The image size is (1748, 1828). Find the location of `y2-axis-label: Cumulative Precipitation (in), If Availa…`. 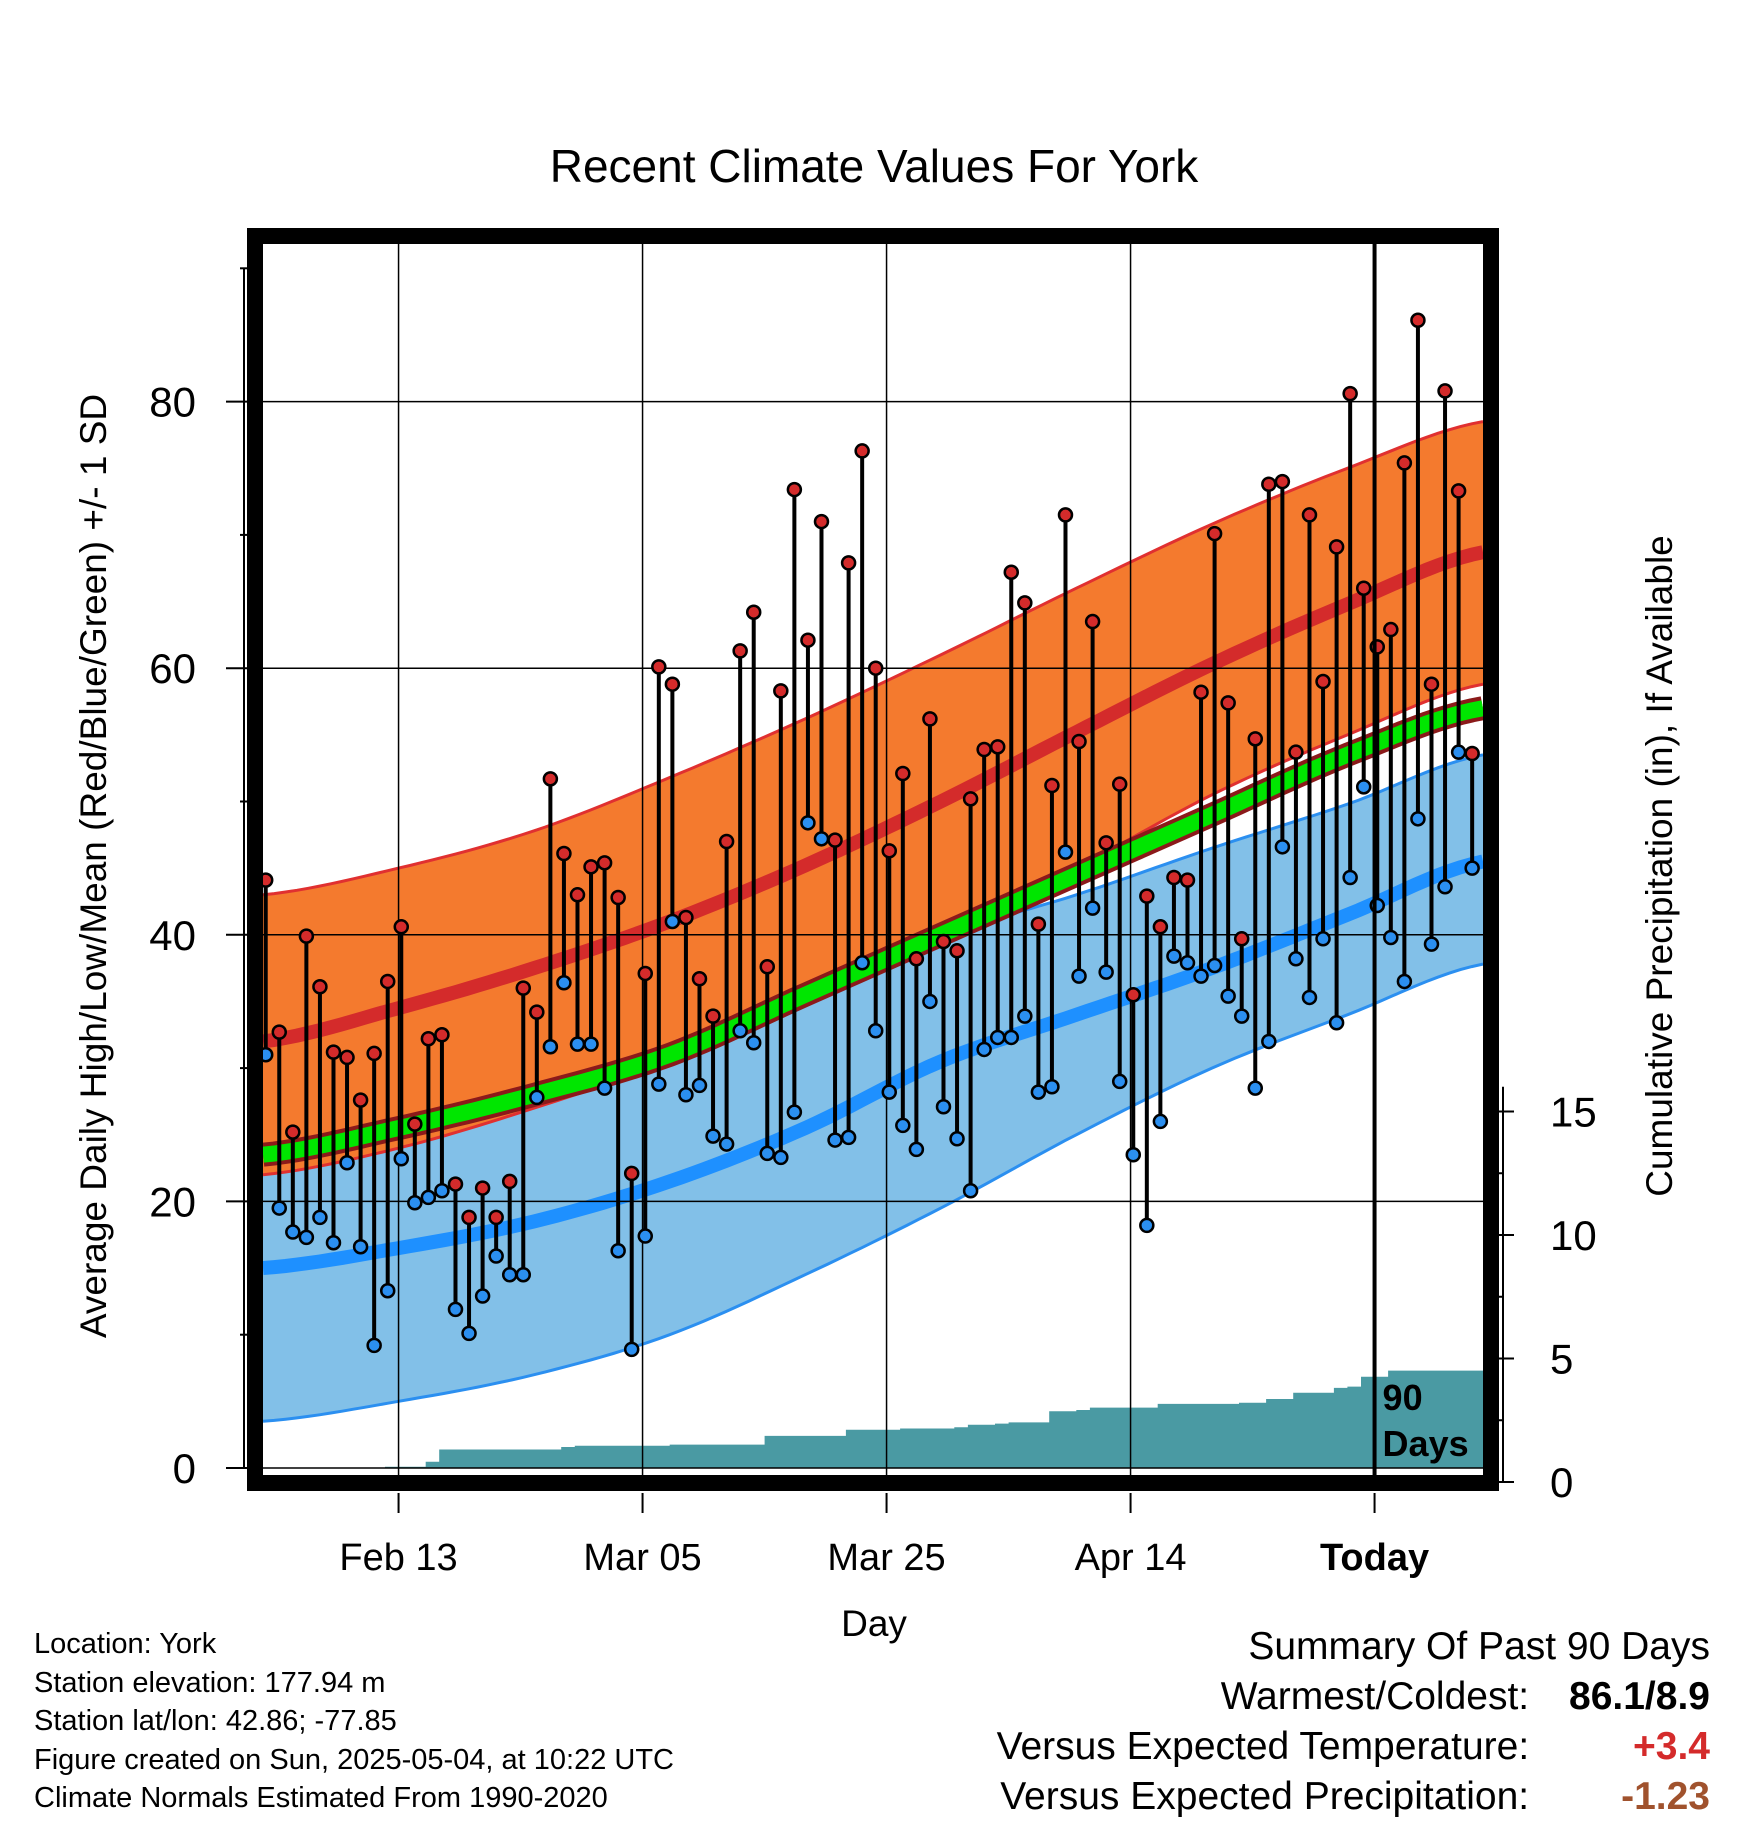

y2-axis-label: Cumulative Precipitation (in), If Availa… is located at coordinates (1659, 866).